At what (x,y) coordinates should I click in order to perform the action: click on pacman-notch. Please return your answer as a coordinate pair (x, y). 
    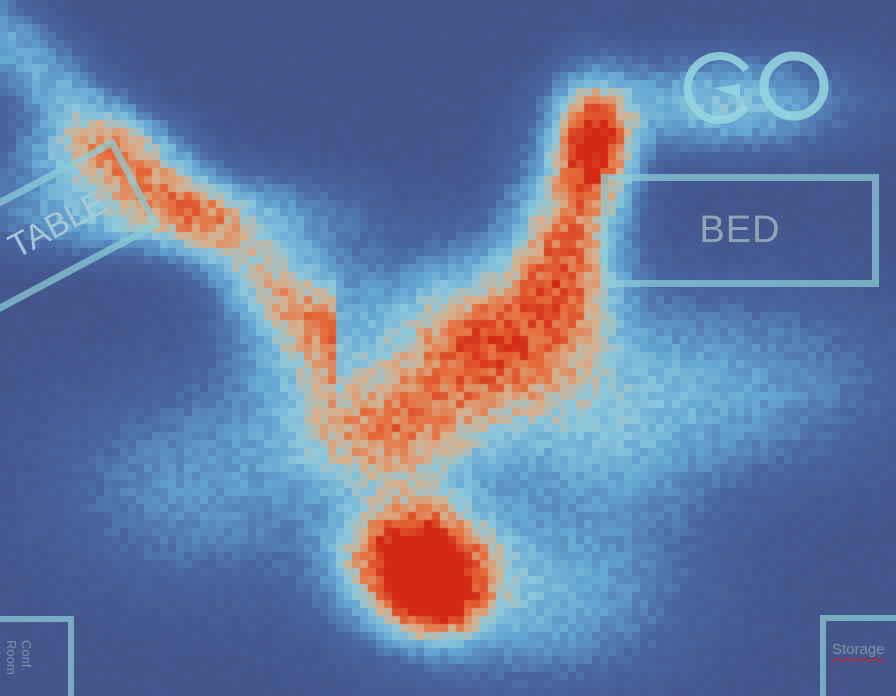
    Looking at the image, I should click on (727, 91).